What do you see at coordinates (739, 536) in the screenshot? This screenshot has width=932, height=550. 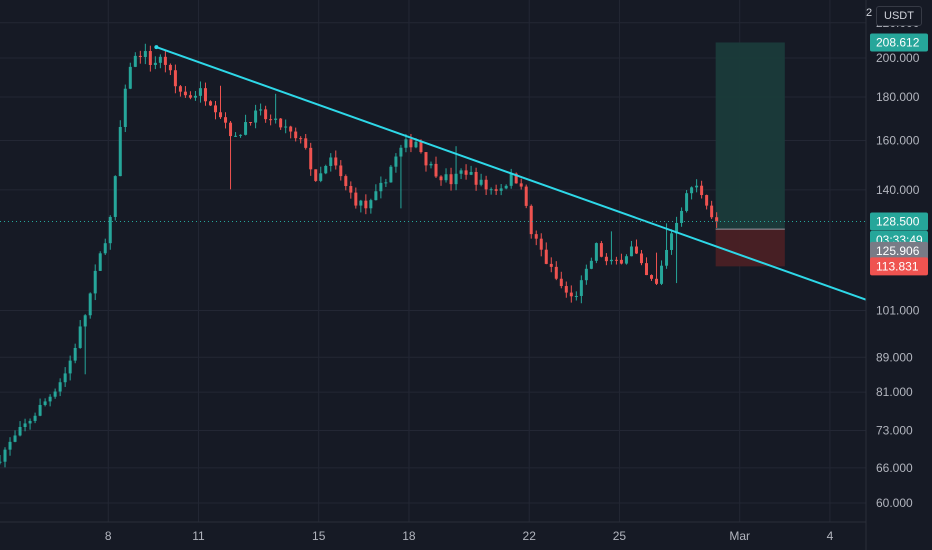 I see `time-tick-label: Mar` at bounding box center [739, 536].